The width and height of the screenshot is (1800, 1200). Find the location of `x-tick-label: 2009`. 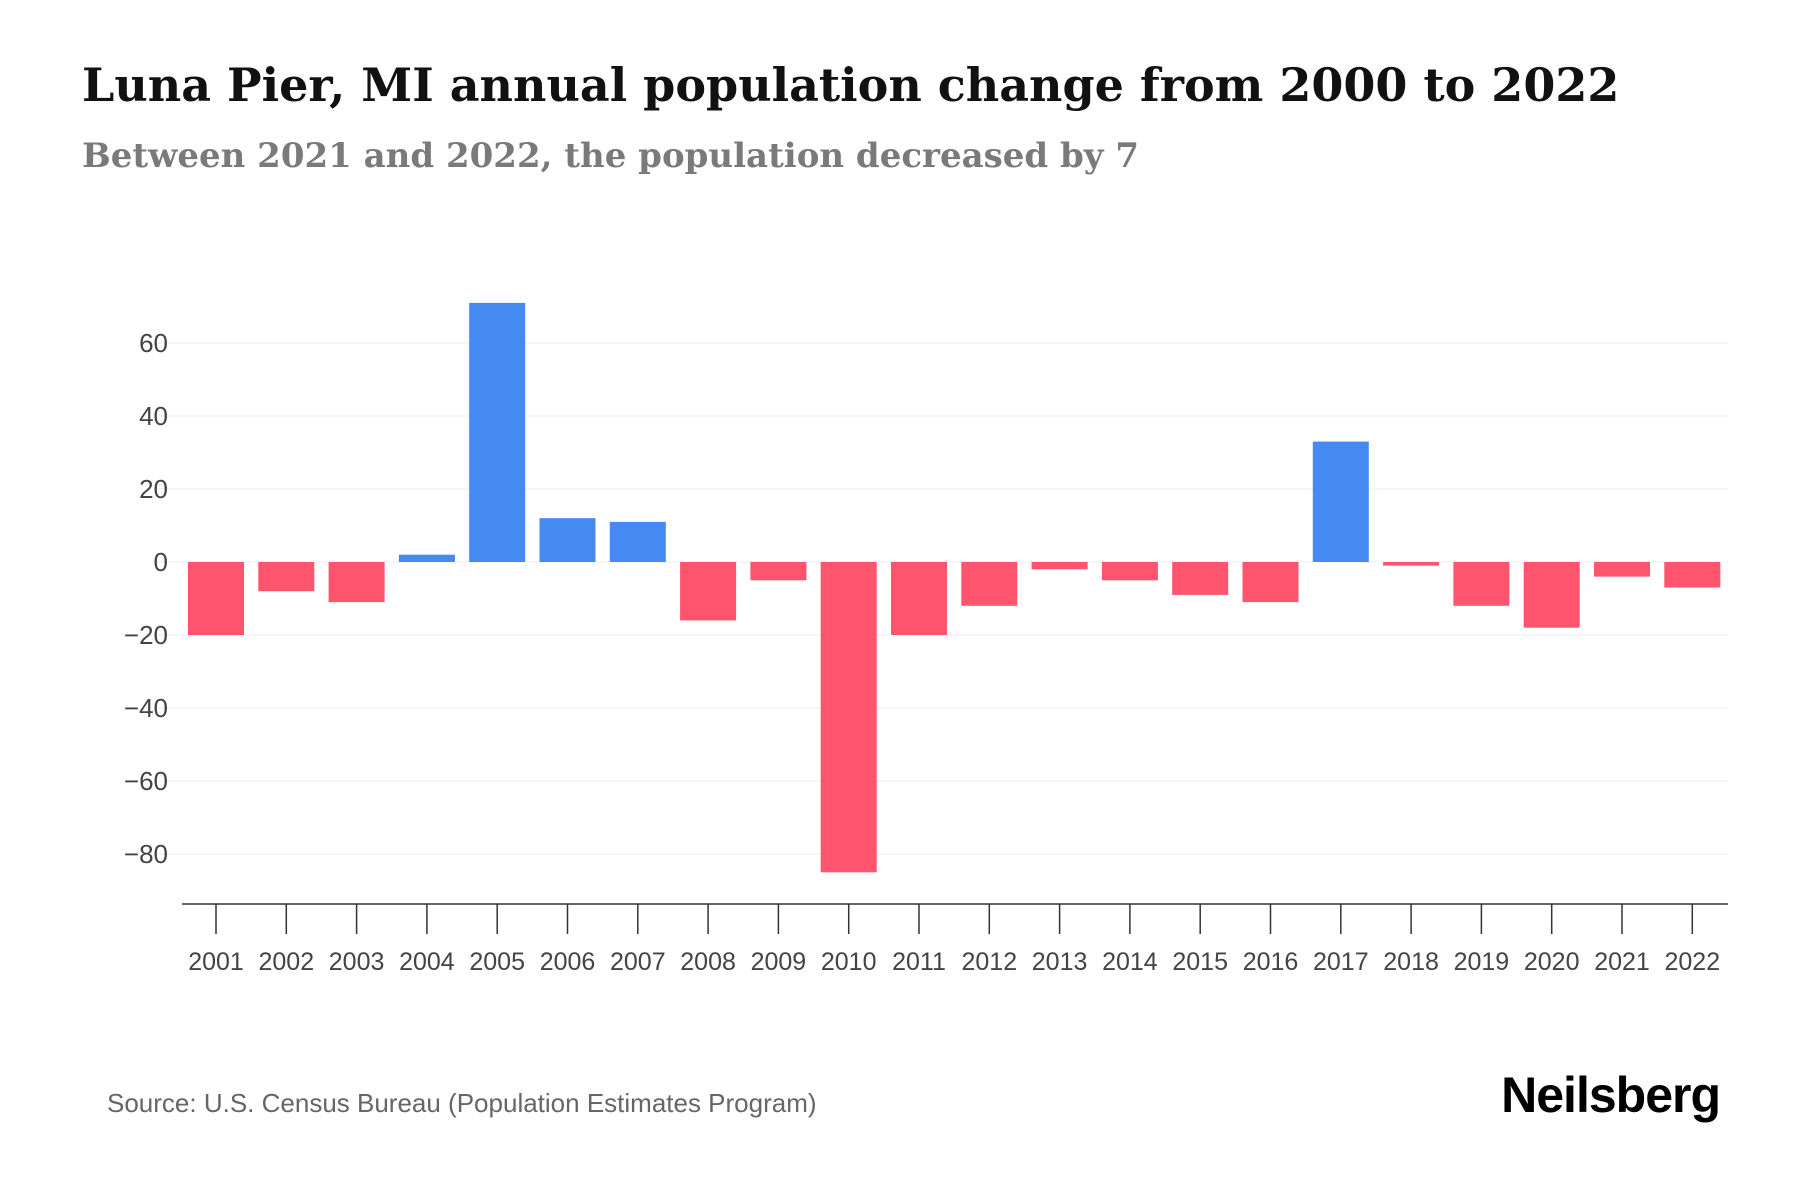

x-tick-label: 2009 is located at coordinates (779, 962).